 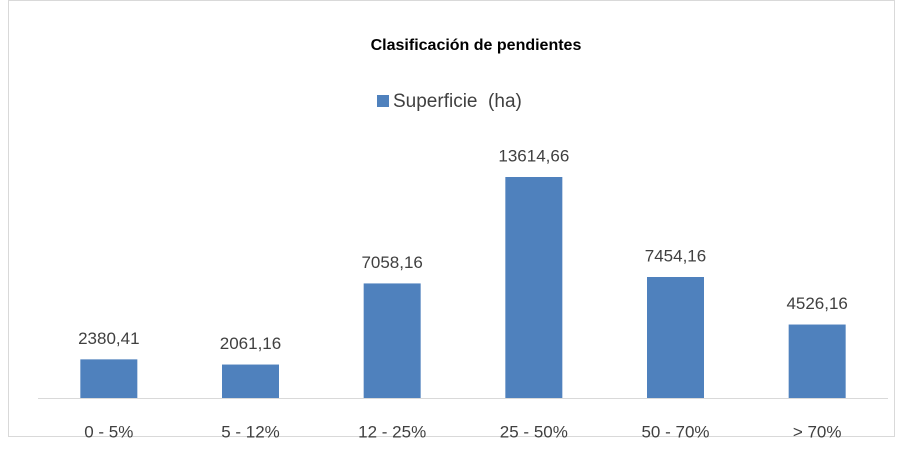 I want to click on legend-label: Superficie (ha), so click(x=457, y=101).